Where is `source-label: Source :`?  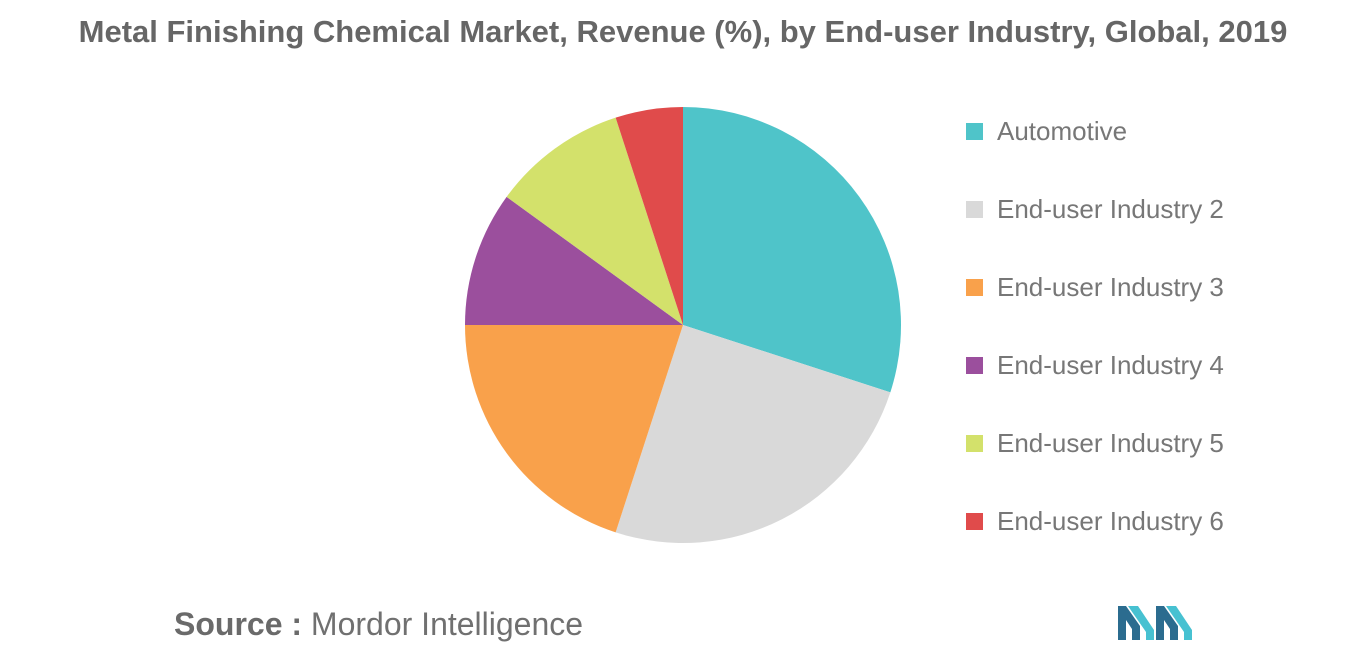
source-label: Source : is located at coordinates (238, 624).